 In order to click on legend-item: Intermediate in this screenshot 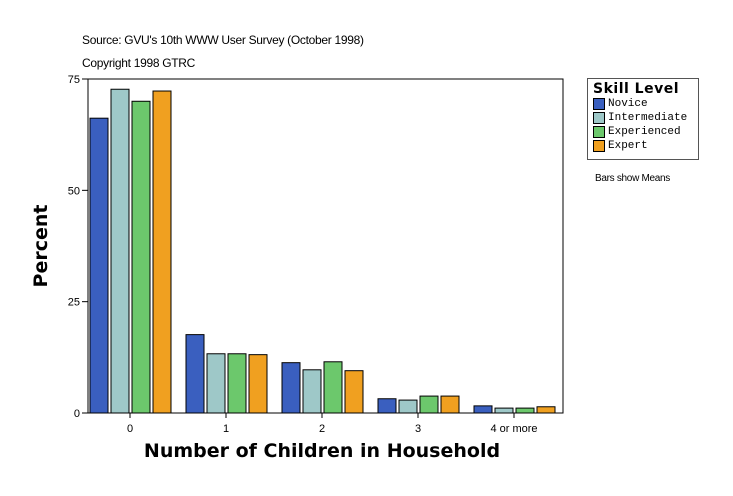, I will do `click(645, 118)`.